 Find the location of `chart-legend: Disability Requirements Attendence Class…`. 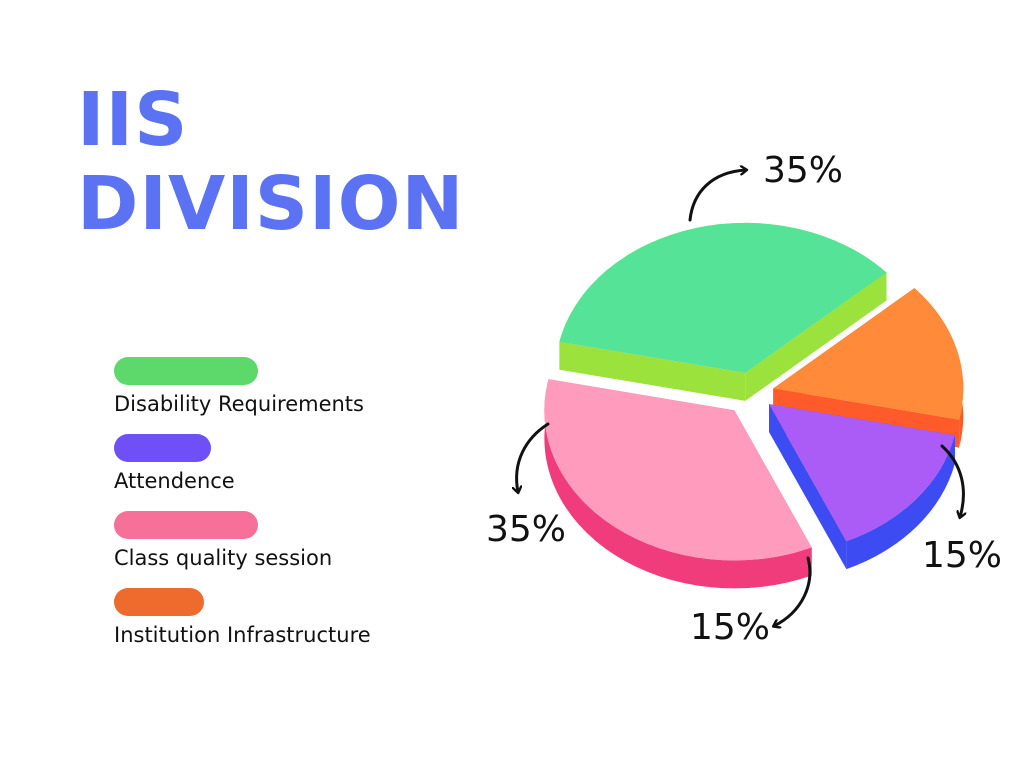

chart-legend: Disability Requirements Attendence Class… is located at coordinates (279, 511).